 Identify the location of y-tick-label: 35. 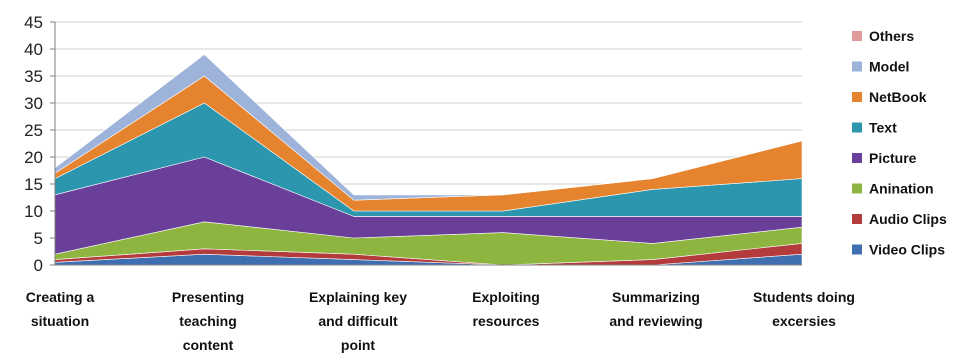
(33, 76).